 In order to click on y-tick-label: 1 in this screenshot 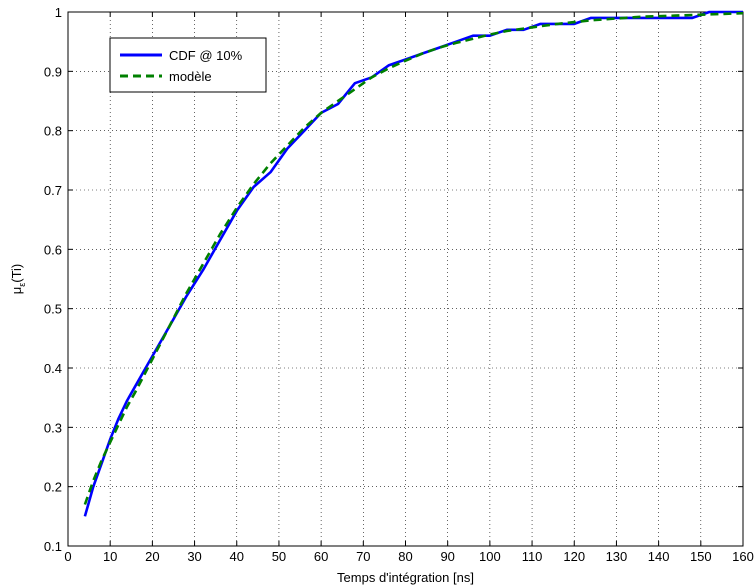, I will do `click(58, 12)`.